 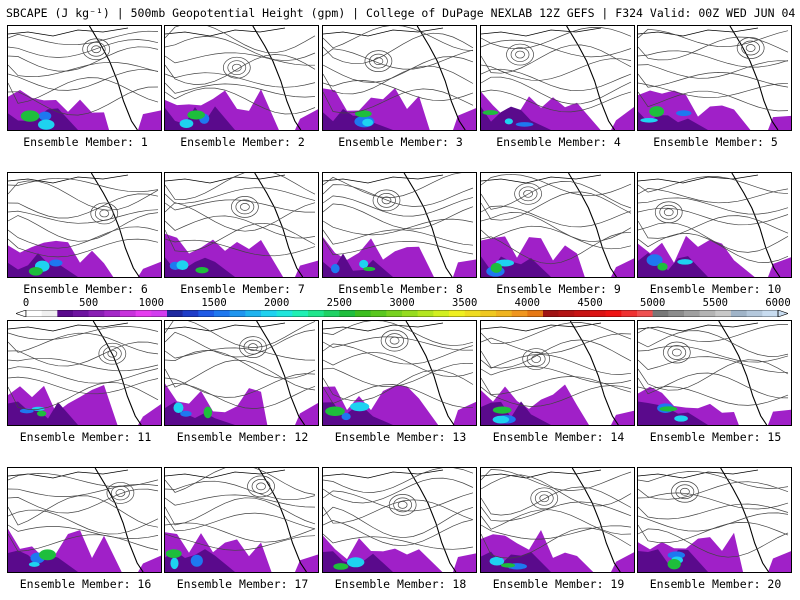 I want to click on colorbar-tick-label: 2000, so click(x=277, y=303).